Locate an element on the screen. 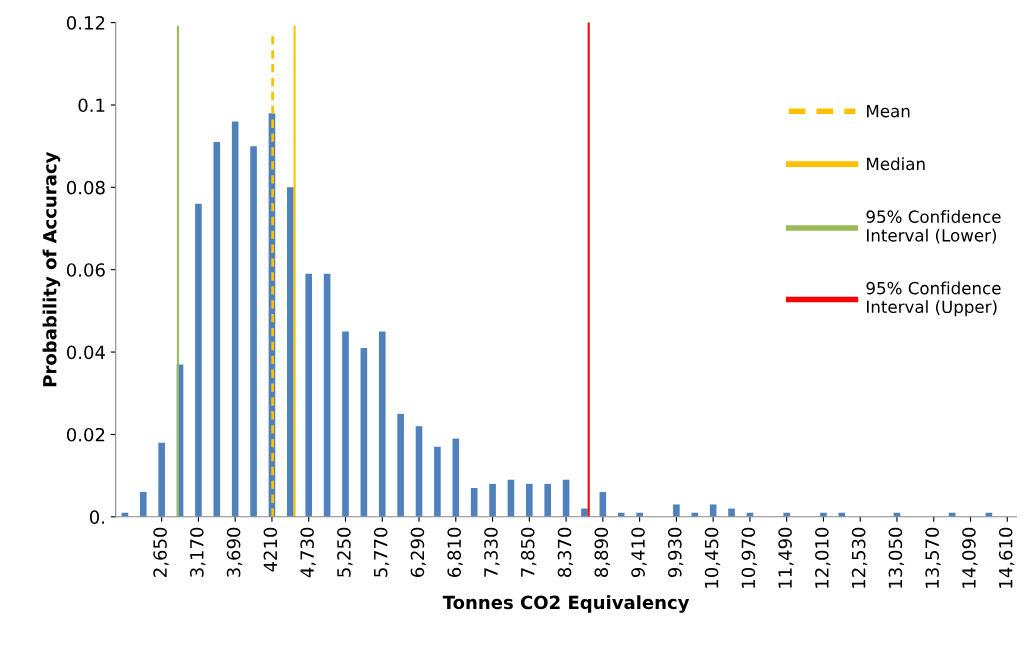 The height and width of the screenshot is (646, 1033). y-tick-label: 0.1 is located at coordinates (91, 105).